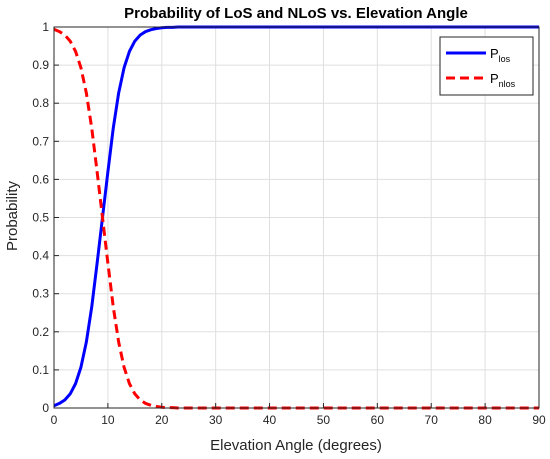 The width and height of the screenshot is (550, 459). I want to click on x-tick-label: 90, so click(539, 420).